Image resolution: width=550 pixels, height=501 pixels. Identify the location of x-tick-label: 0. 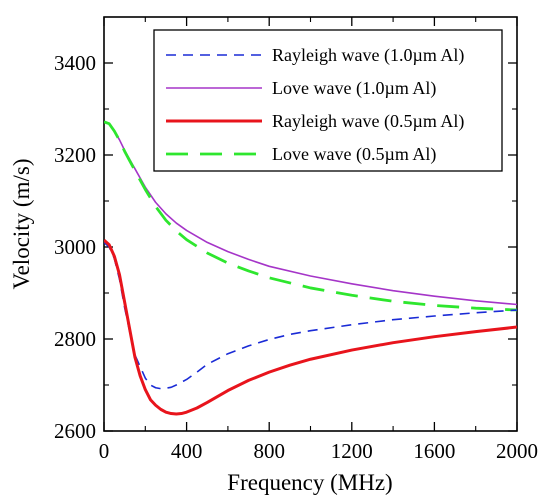
(104, 451).